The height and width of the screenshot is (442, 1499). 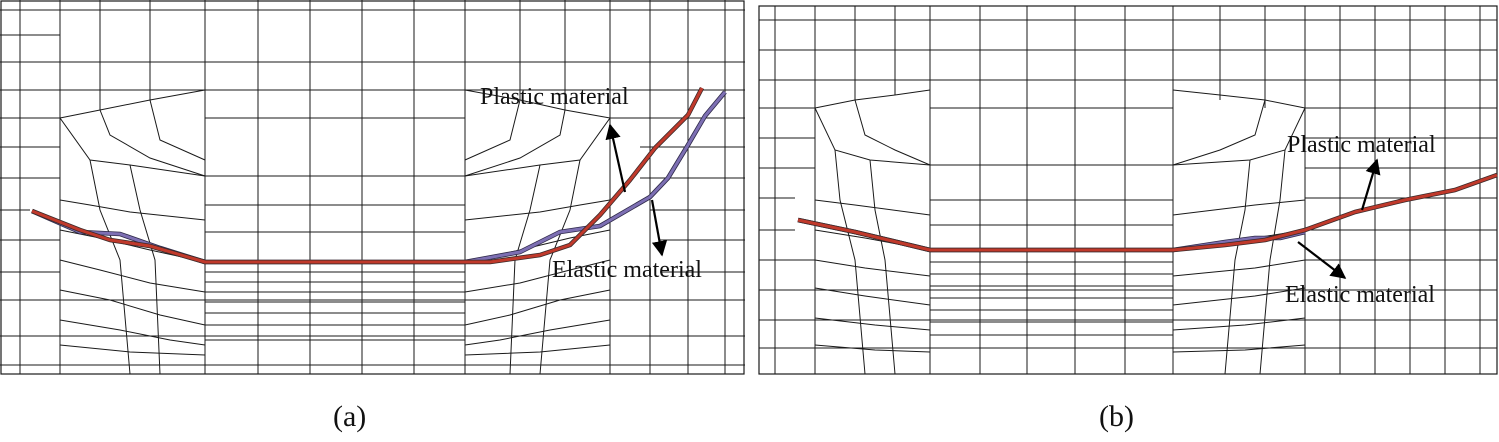 What do you see at coordinates (1147, 212) in the screenshot?
I see `panel-b-plastic-curve` at bounding box center [1147, 212].